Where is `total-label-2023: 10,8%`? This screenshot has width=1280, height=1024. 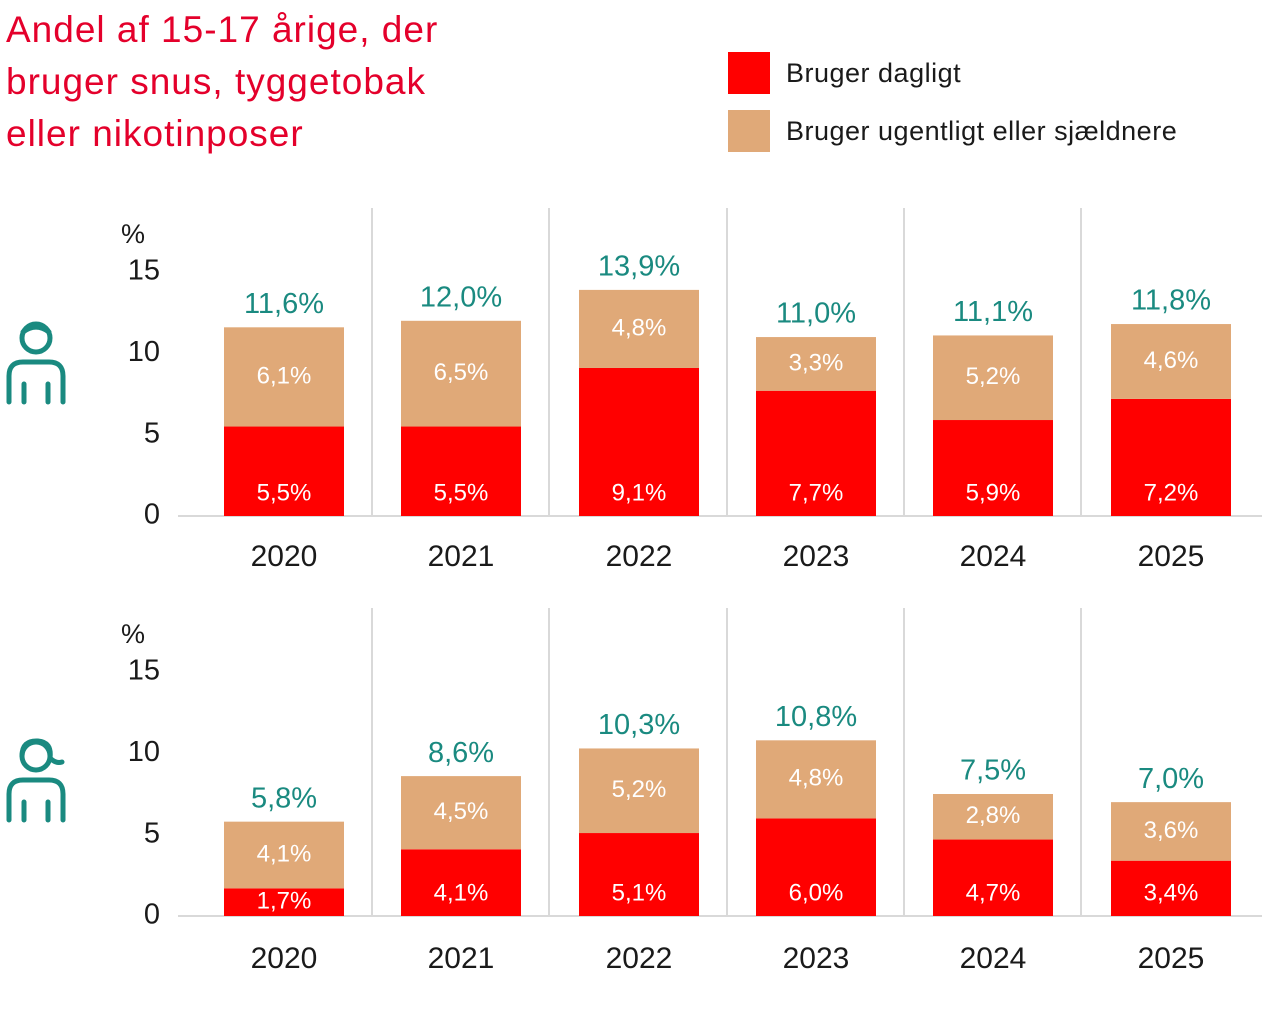 total-label-2023: 10,8% is located at coordinates (816, 717).